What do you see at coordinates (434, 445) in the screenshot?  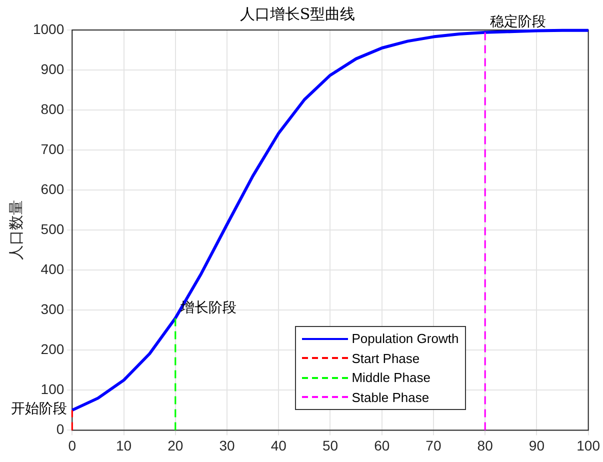 I see `x-tick-label: 70` at bounding box center [434, 445].